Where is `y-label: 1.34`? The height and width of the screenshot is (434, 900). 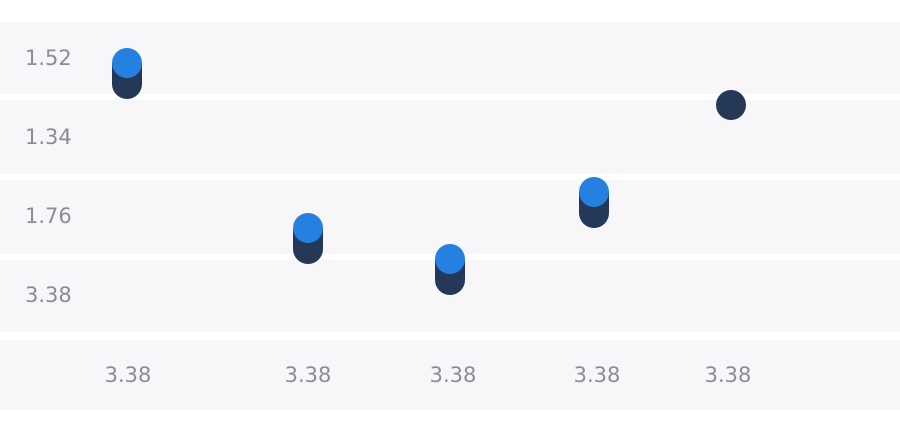
y-label: 1.34 is located at coordinates (48, 137).